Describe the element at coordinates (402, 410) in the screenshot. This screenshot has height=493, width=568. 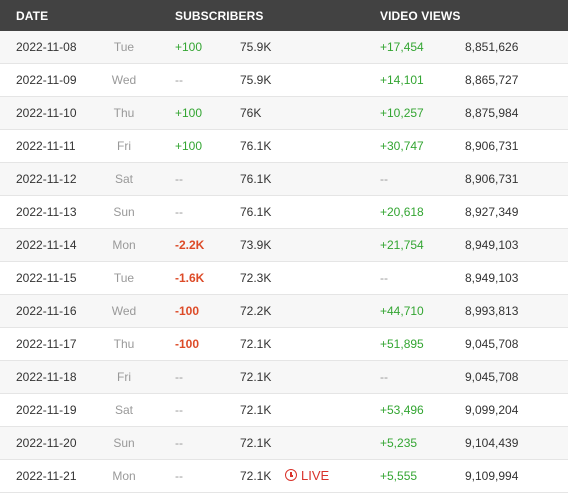
I see `row-view-change: +53,496` at that location.